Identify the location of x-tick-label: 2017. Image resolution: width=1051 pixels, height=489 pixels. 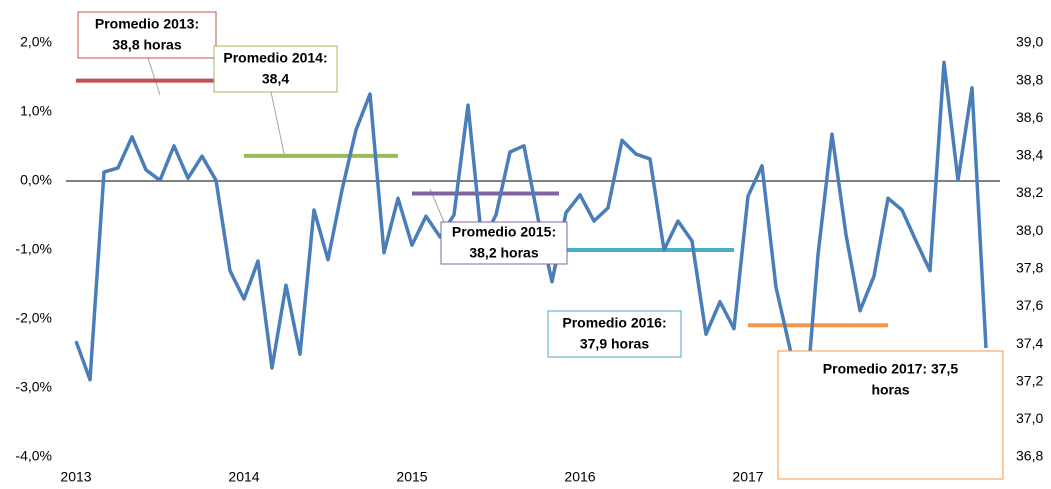
(747, 477).